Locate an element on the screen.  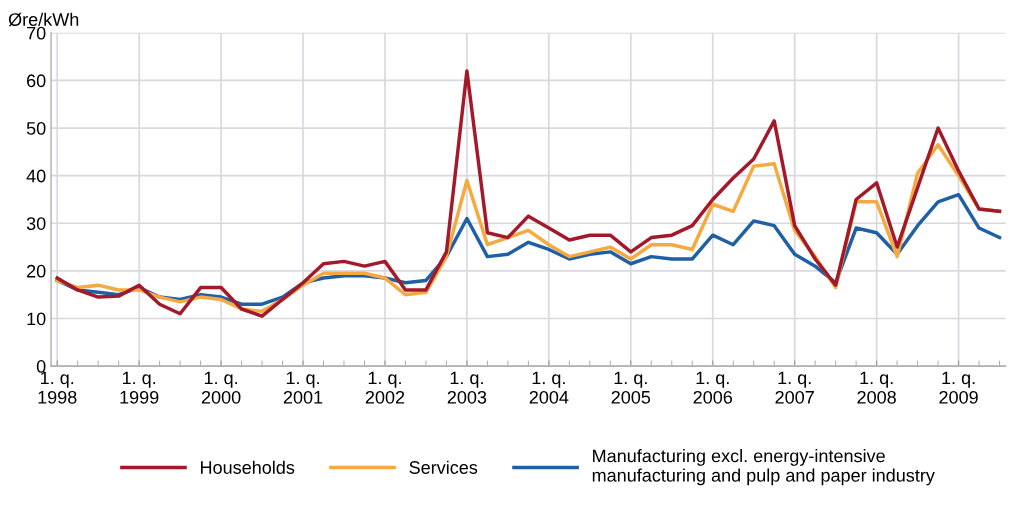
x-tick-label: 1. q. 2001 is located at coordinates (303, 387).